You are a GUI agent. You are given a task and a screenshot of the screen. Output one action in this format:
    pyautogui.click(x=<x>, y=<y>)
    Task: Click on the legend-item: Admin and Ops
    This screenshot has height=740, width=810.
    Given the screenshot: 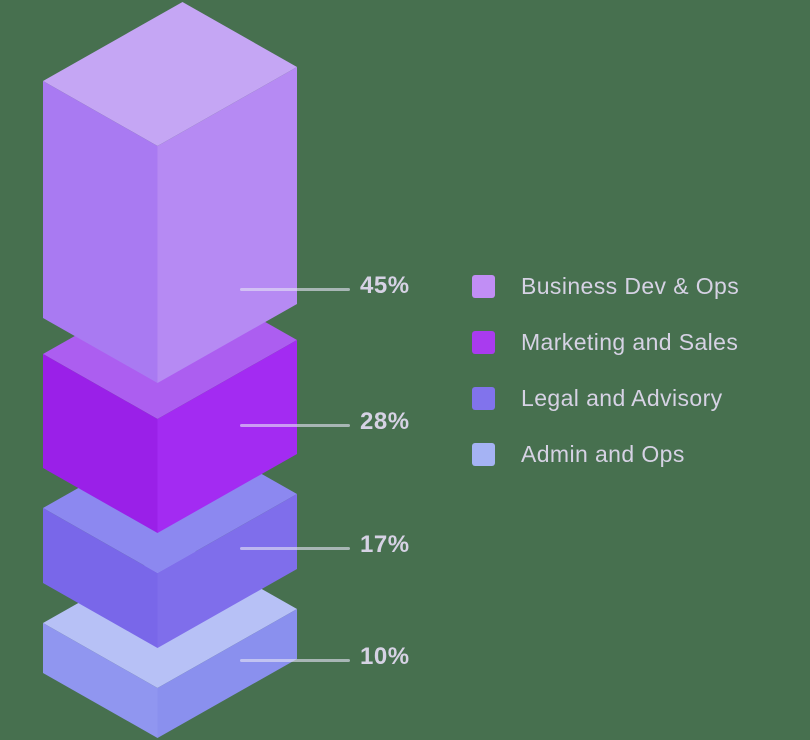 What is the action you would take?
    pyautogui.click(x=605, y=454)
    